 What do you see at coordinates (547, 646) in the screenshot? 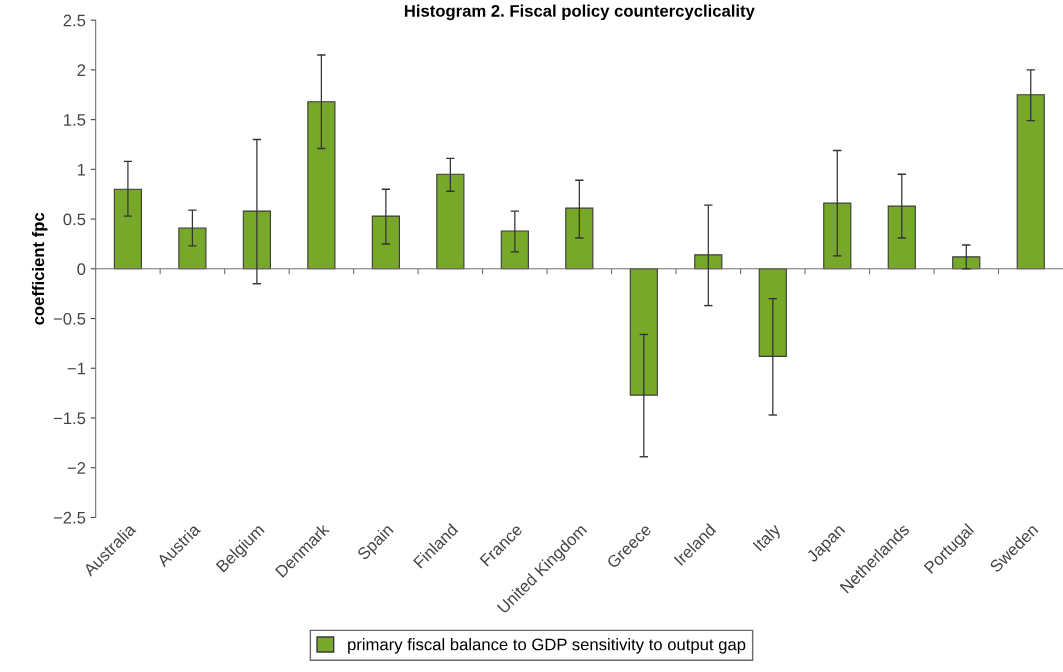
I see `legend-label: primary fiscal balance to GDP sensitivity to output gap` at bounding box center [547, 646].